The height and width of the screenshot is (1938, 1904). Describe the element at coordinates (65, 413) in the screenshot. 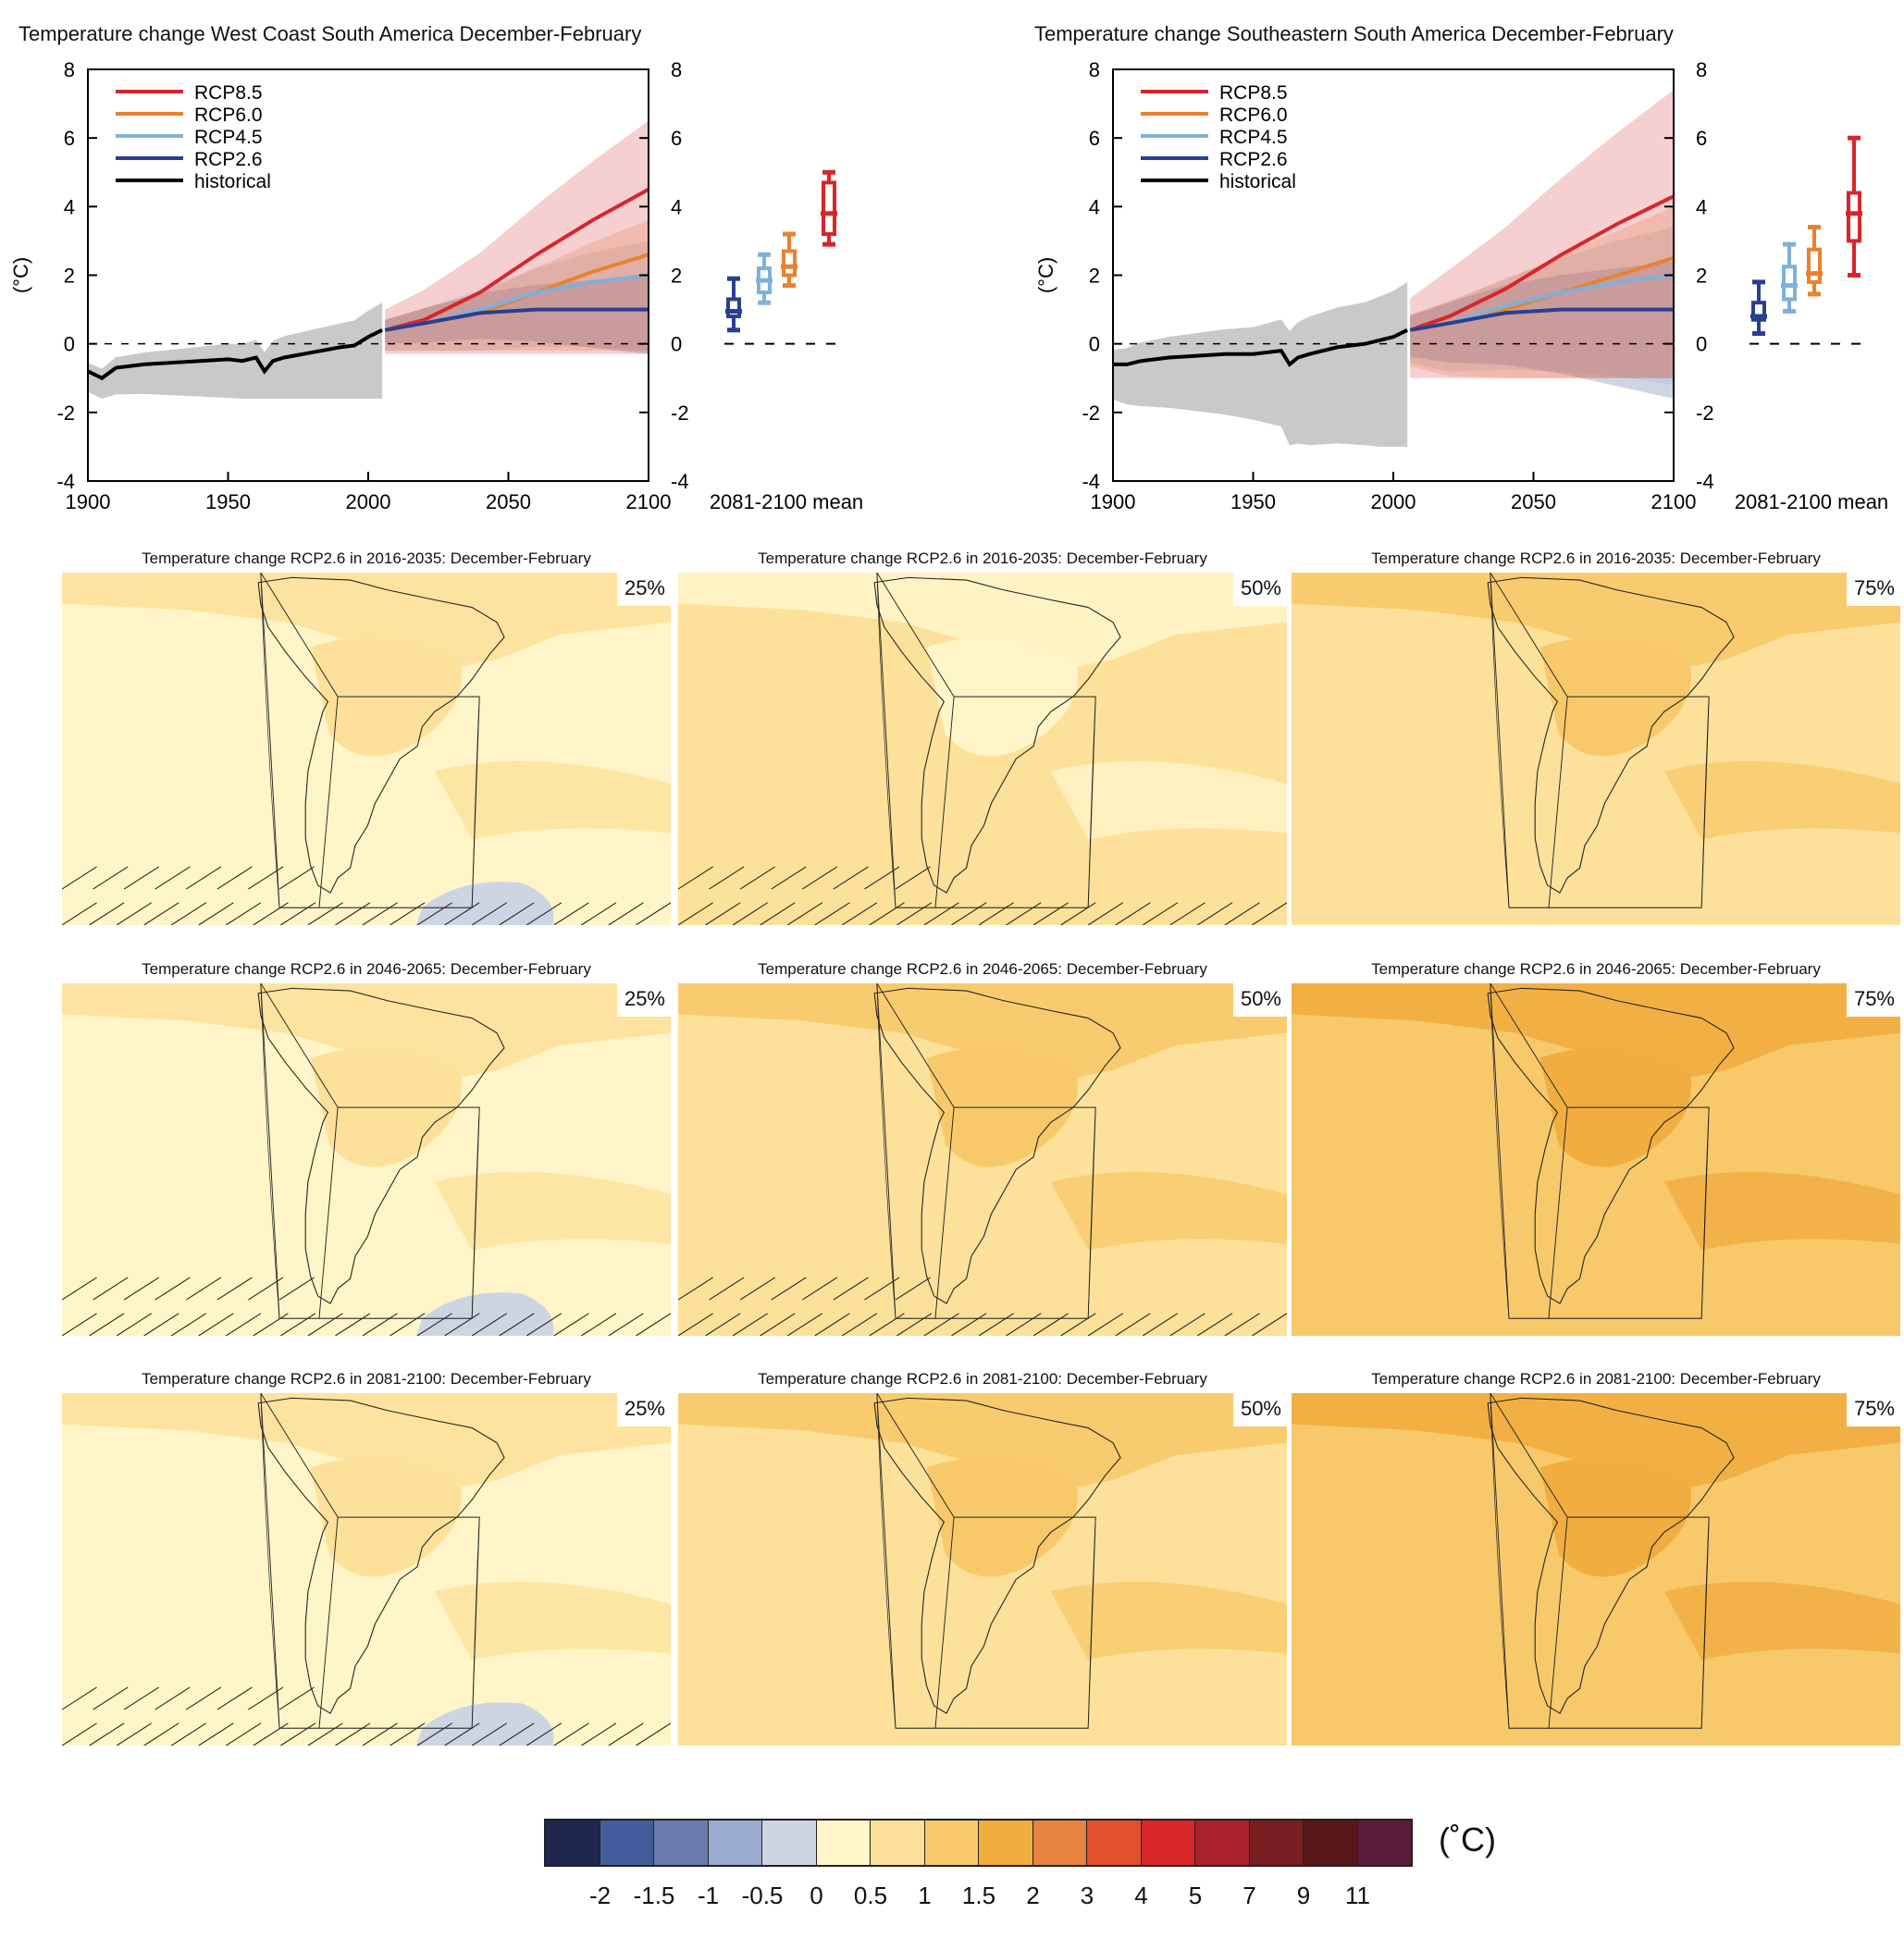

I see `y-tick-label: -2` at that location.